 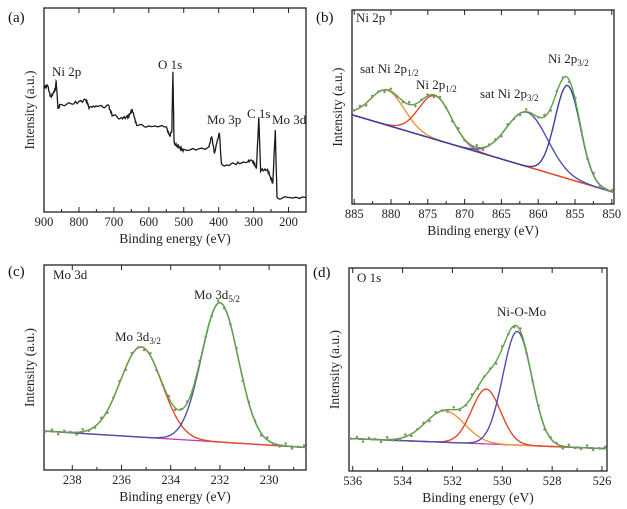 I want to click on x-tick-label: 400, so click(x=218, y=222).